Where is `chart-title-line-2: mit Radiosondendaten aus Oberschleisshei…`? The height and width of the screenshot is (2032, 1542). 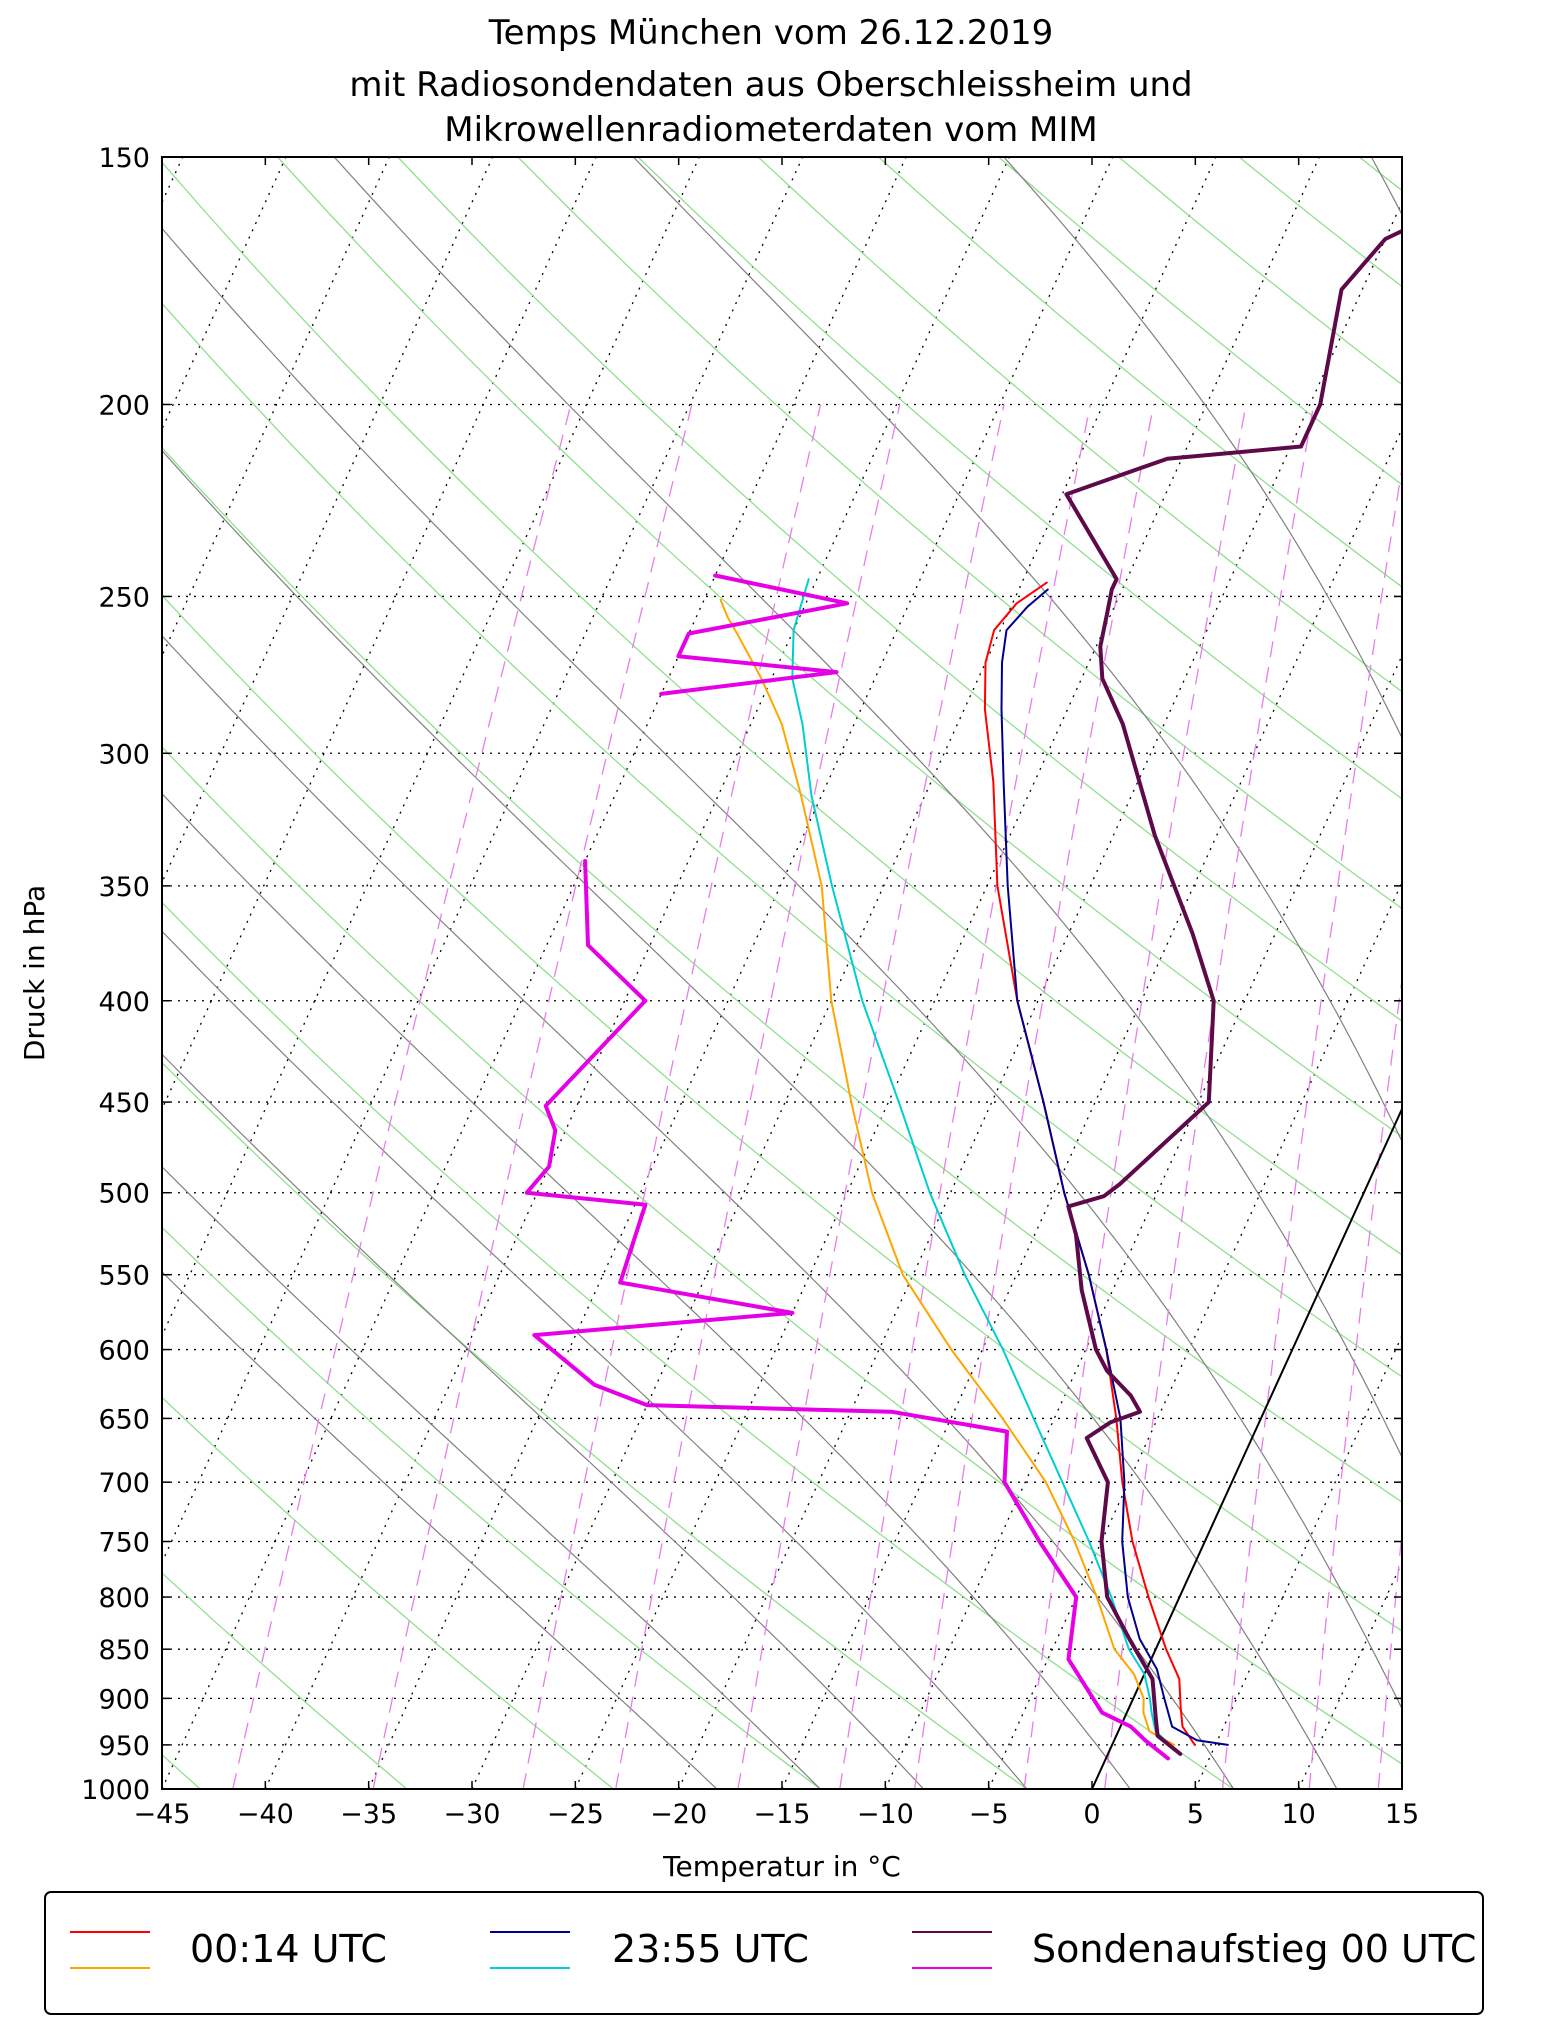
chart-title-line-2: mit Radiosondendaten aus Oberschleisshei… is located at coordinates (770, 85).